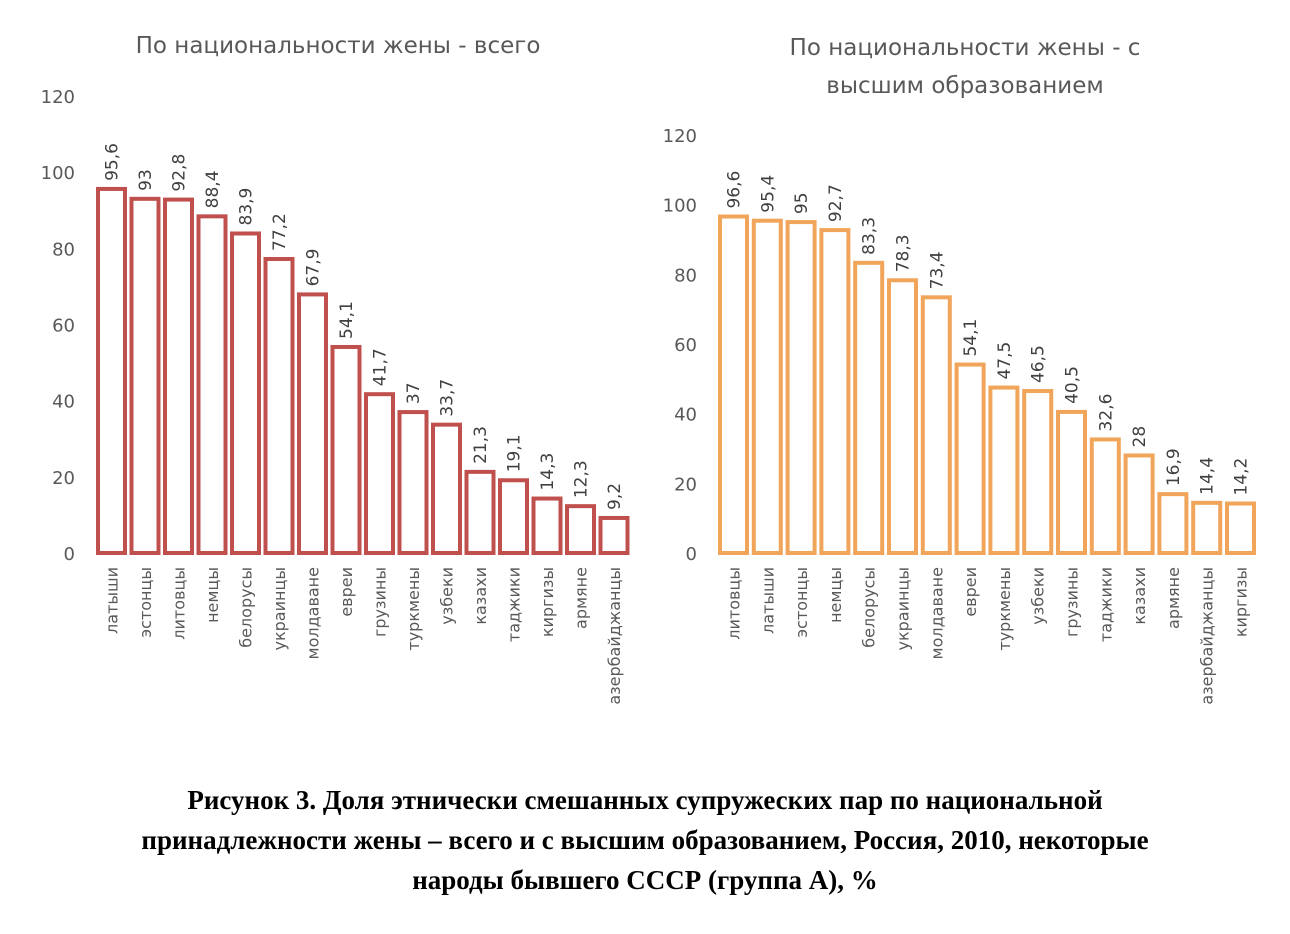  What do you see at coordinates (314, 268) in the screenshot?
I see `data-label: 67,9` at bounding box center [314, 268].